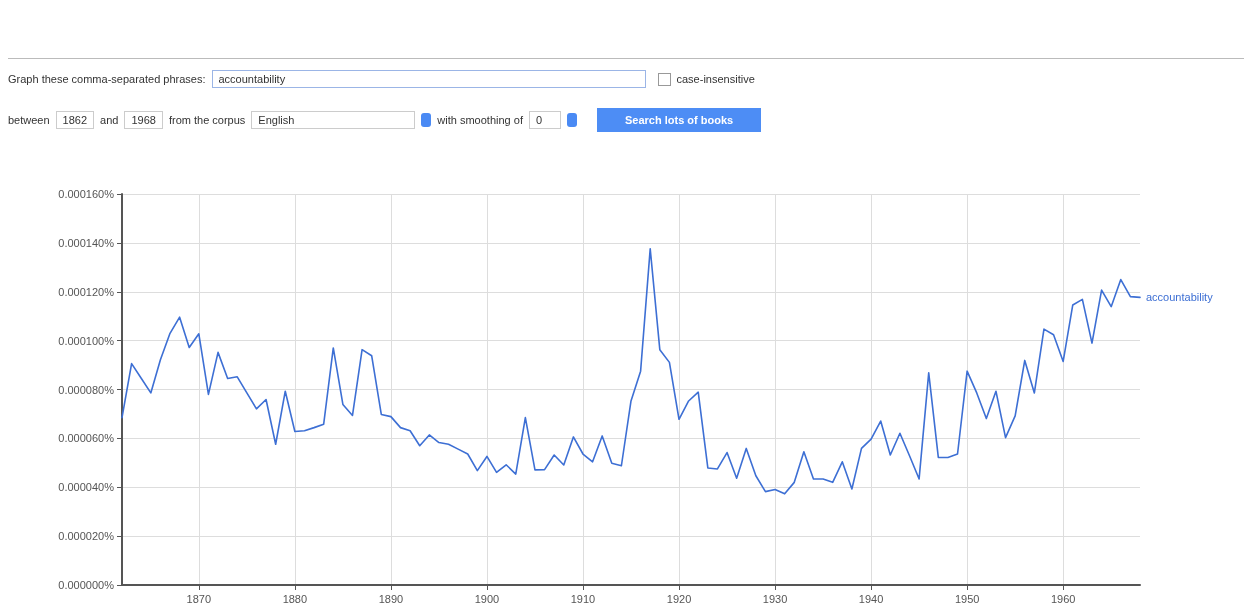 This screenshot has width=1252, height=611. I want to click on x-tick-label: 1920, so click(679, 598).